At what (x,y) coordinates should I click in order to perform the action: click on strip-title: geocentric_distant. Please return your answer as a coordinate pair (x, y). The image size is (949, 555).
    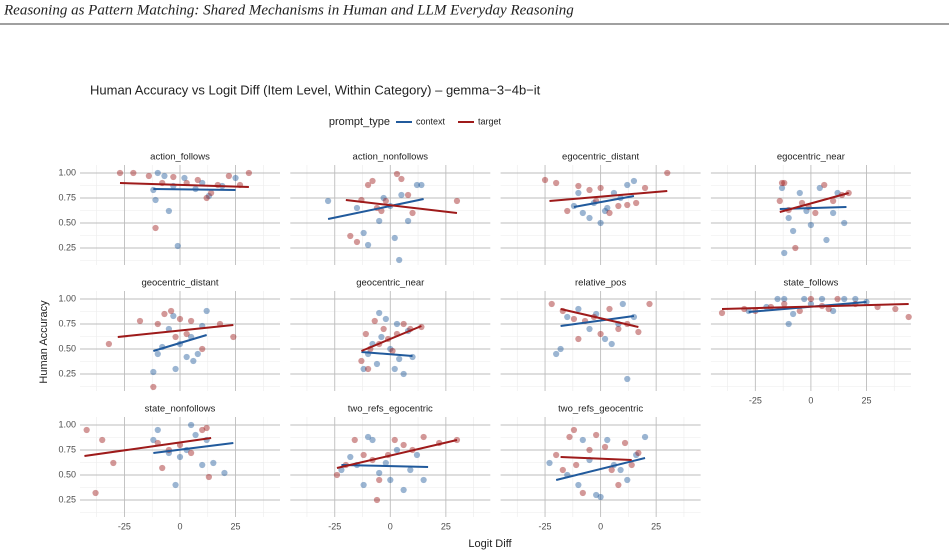
    Looking at the image, I should click on (179, 283).